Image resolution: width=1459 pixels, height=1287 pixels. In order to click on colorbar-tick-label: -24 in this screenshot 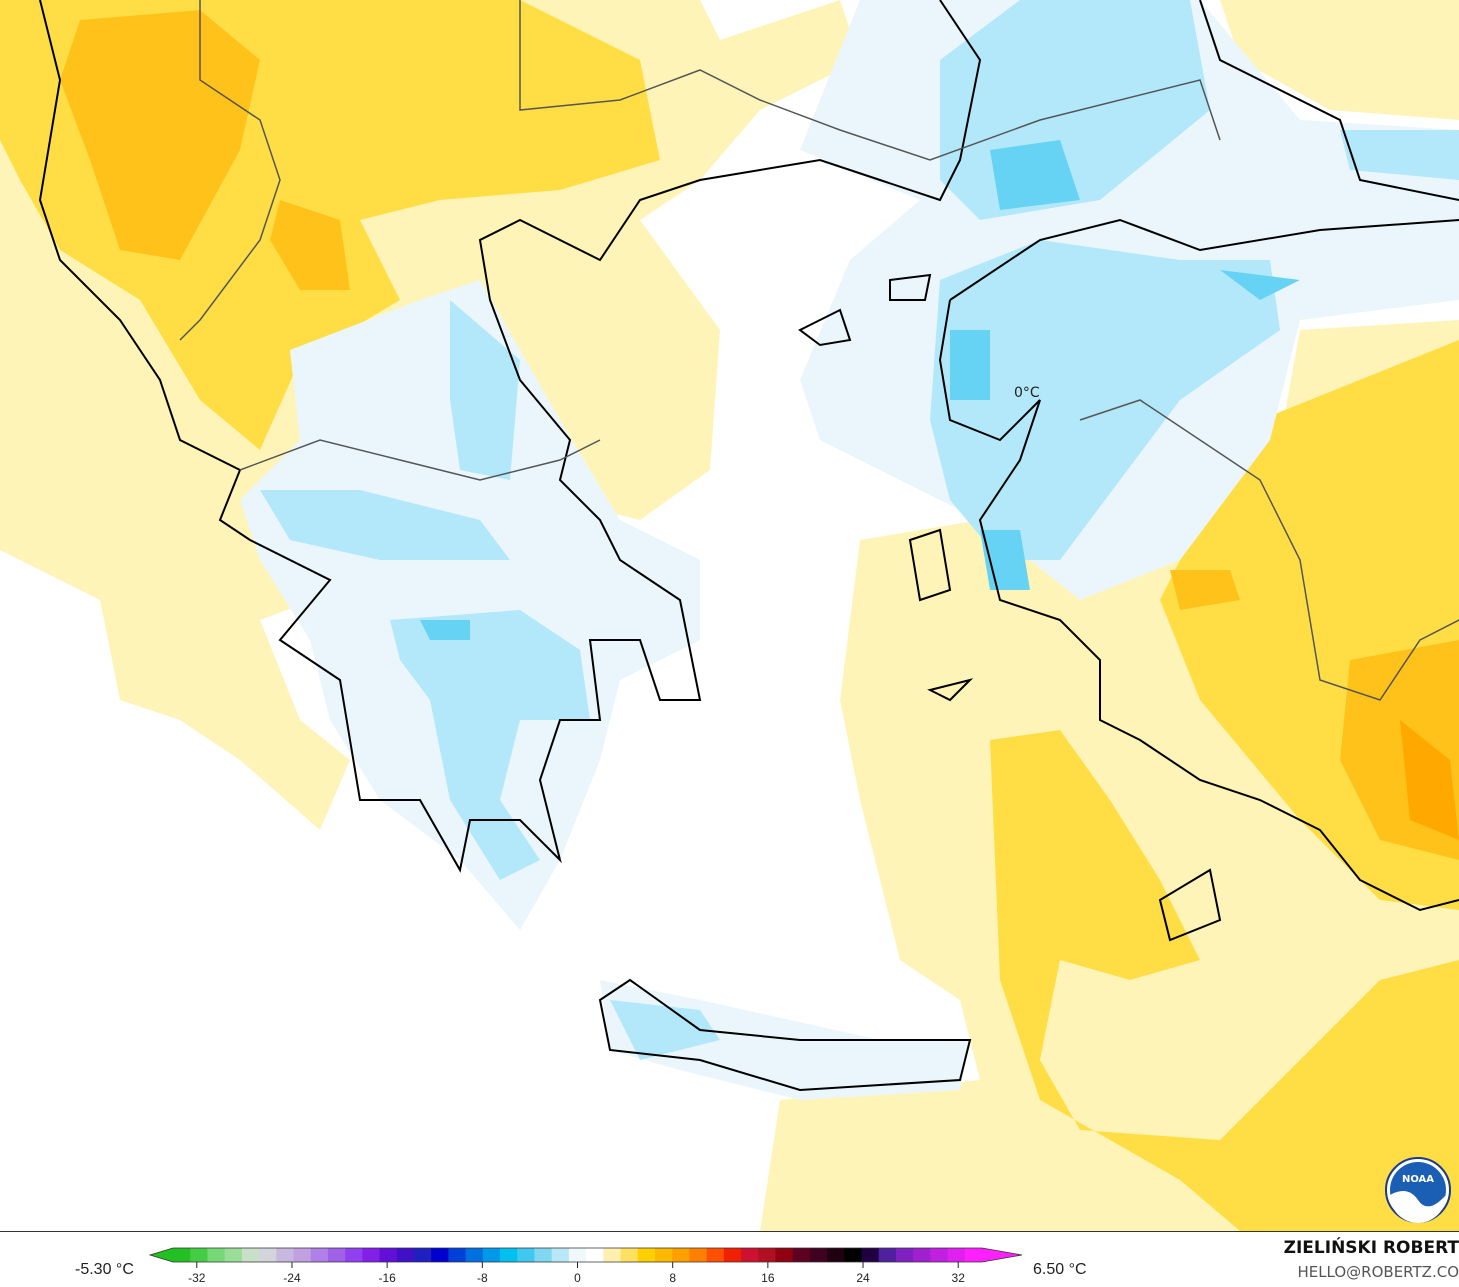, I will do `click(292, 1278)`.